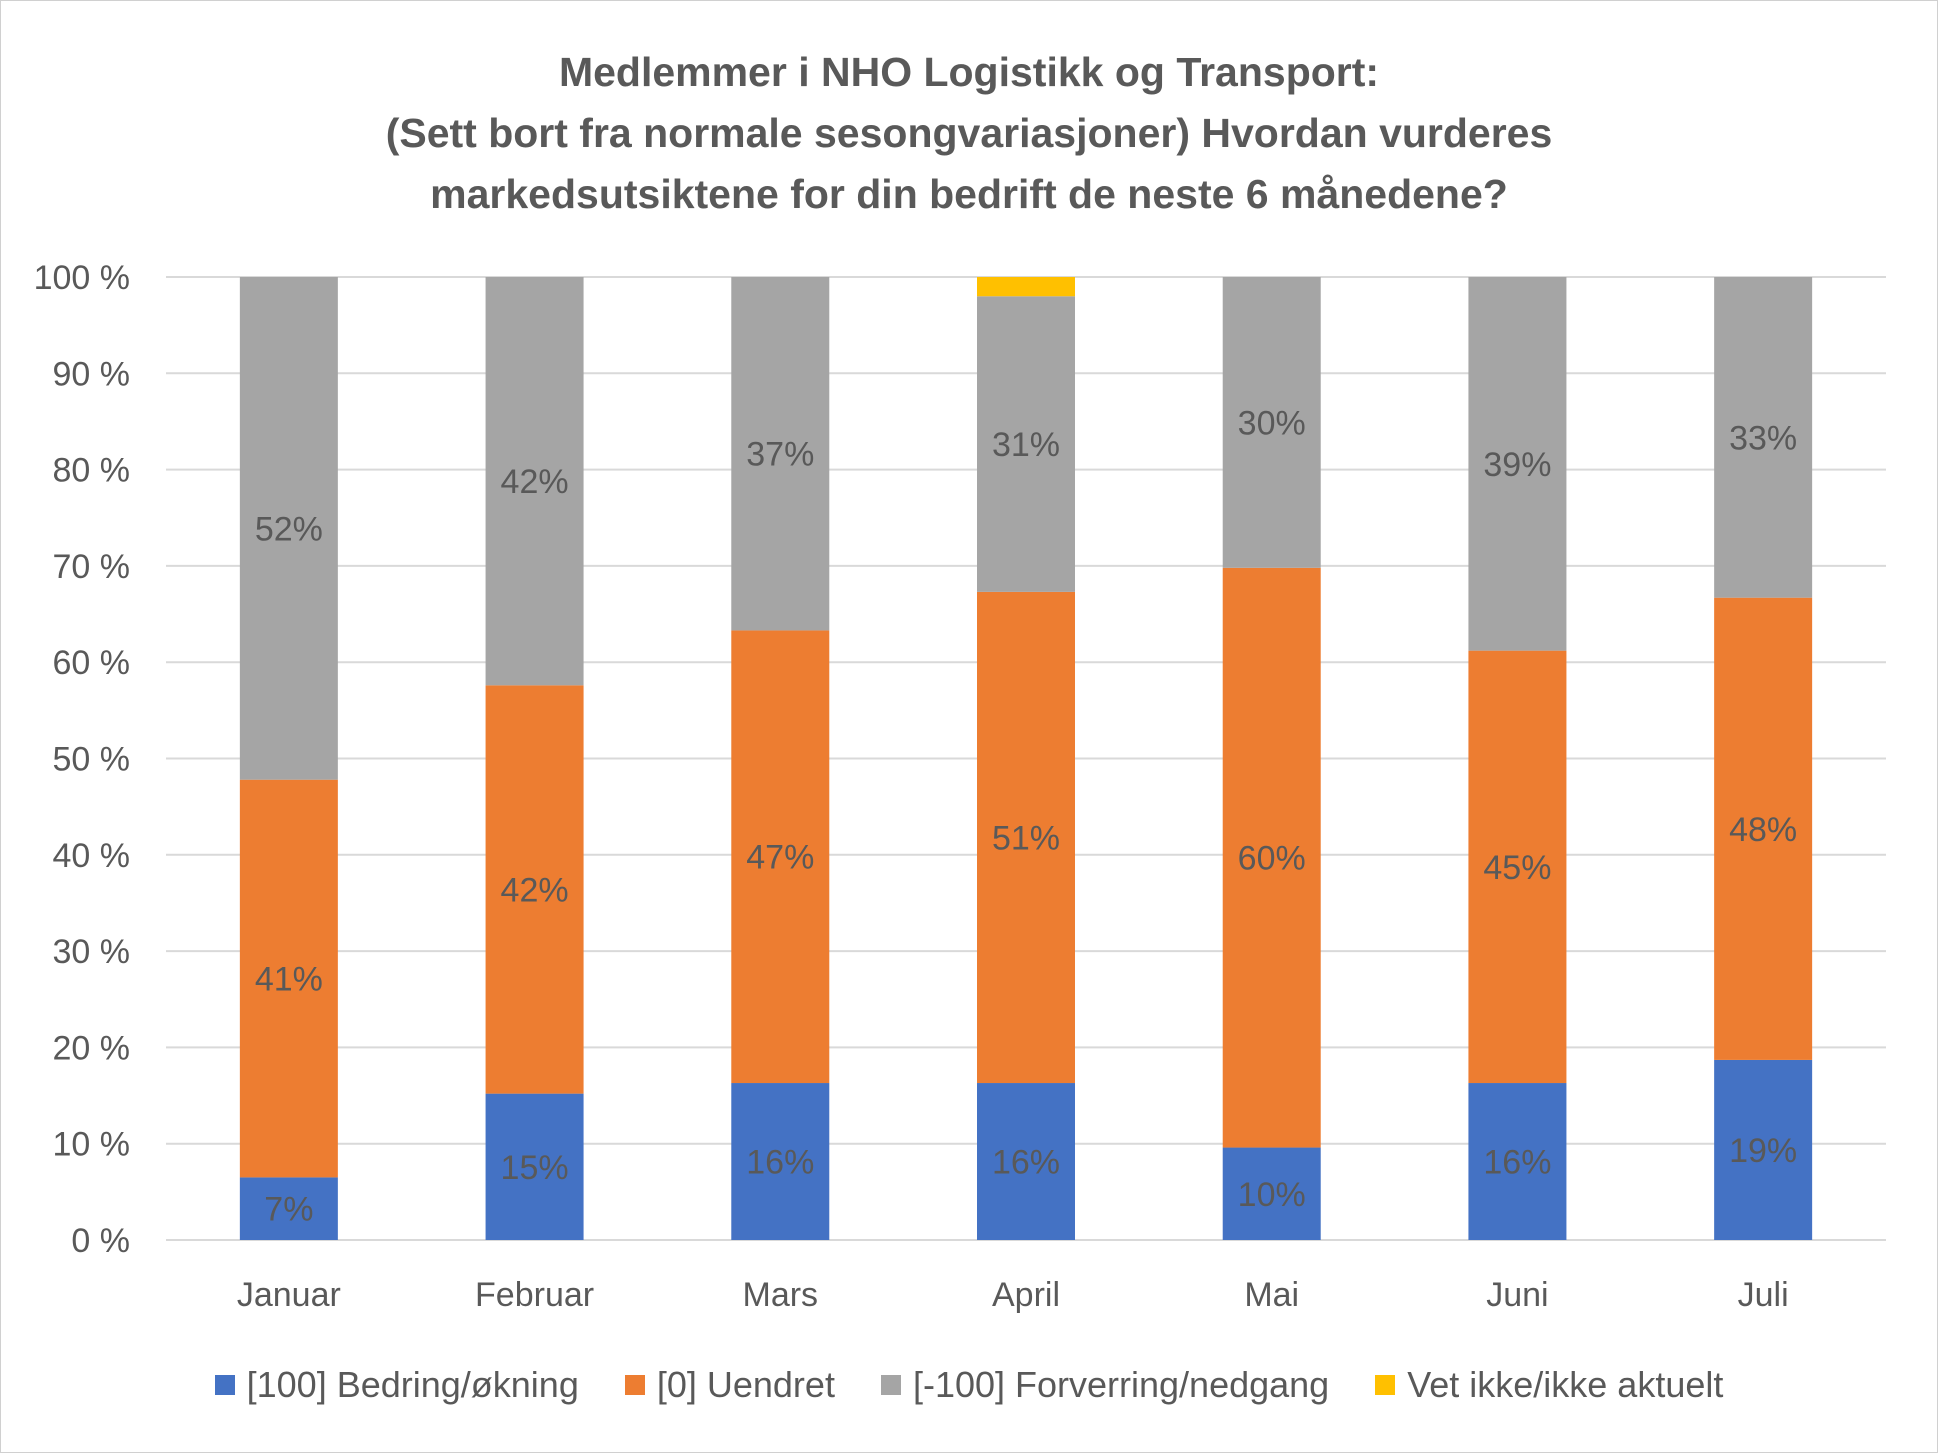 Image resolution: width=1938 pixels, height=1453 pixels. I want to click on x-tick-label: Mars, so click(781, 1295).